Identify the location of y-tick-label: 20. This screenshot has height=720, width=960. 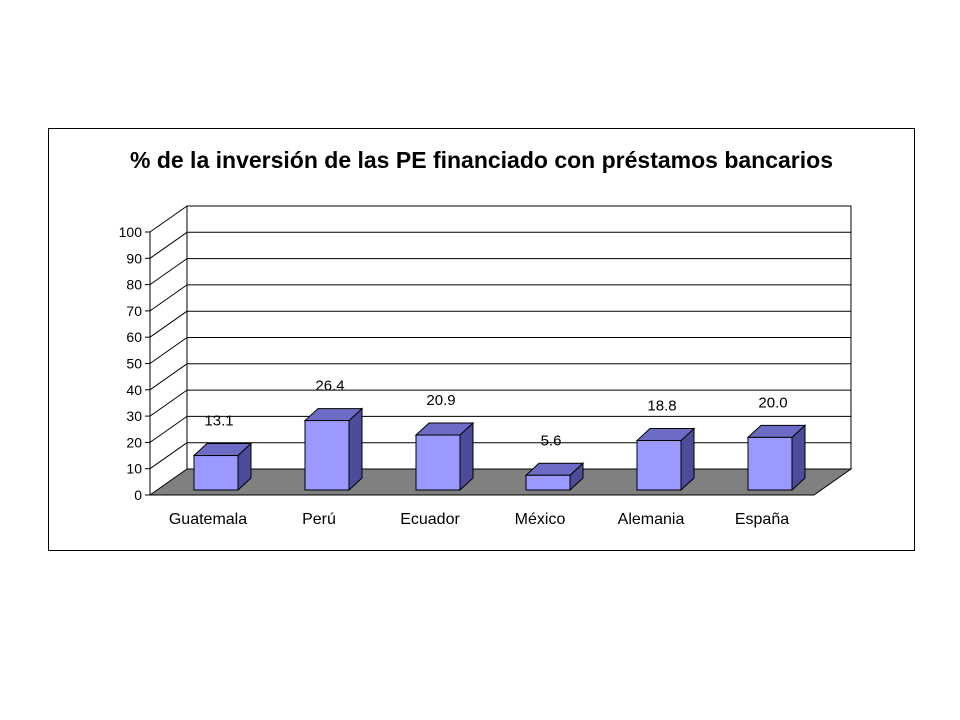
(134, 442).